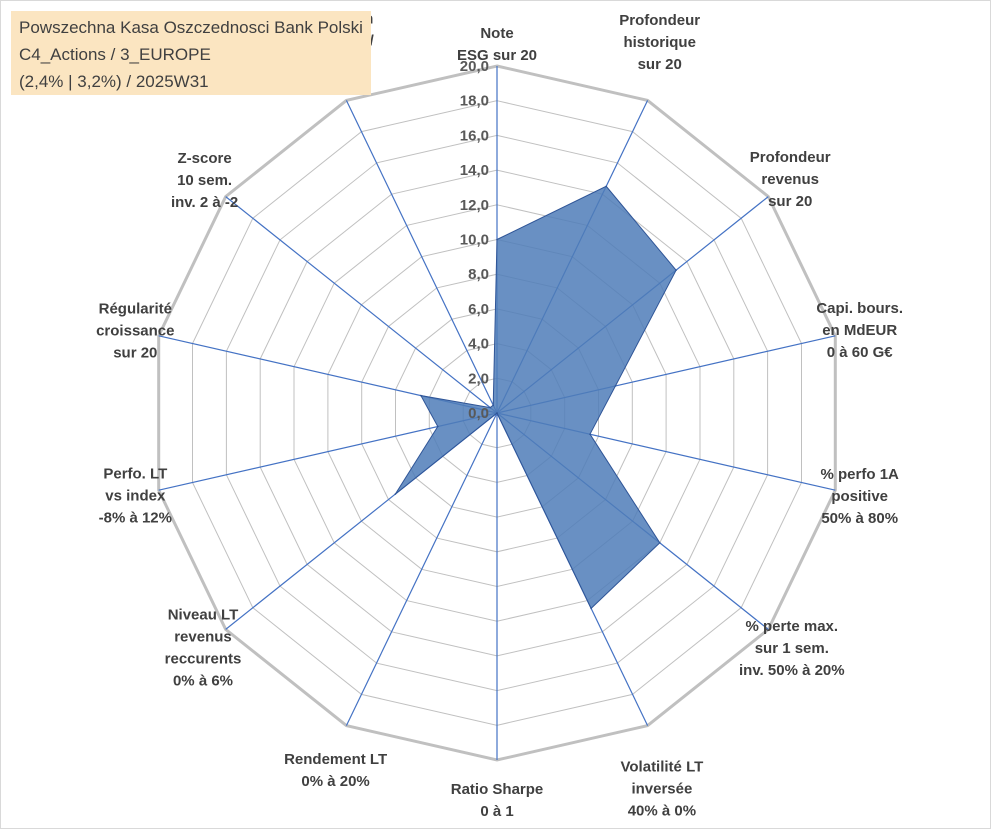 Image resolution: width=991 pixels, height=829 pixels. I want to click on axis-label-line: ESG sur 20, so click(497, 55).